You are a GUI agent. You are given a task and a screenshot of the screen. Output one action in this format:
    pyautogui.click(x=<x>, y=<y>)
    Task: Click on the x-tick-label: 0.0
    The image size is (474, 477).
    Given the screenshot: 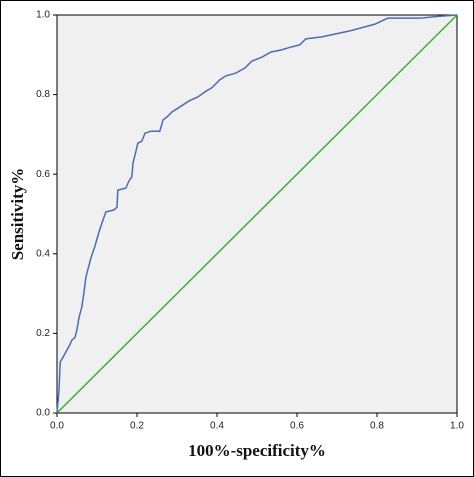 What is the action you would take?
    pyautogui.click(x=57, y=426)
    